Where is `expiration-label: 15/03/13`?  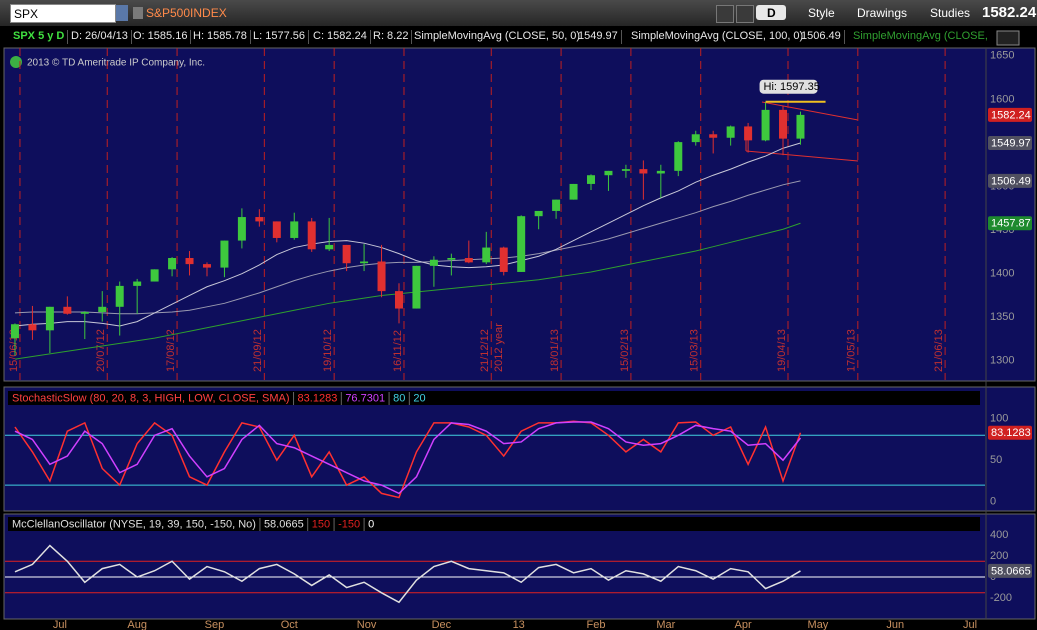
expiration-label: 15/03/13 is located at coordinates (695, 350).